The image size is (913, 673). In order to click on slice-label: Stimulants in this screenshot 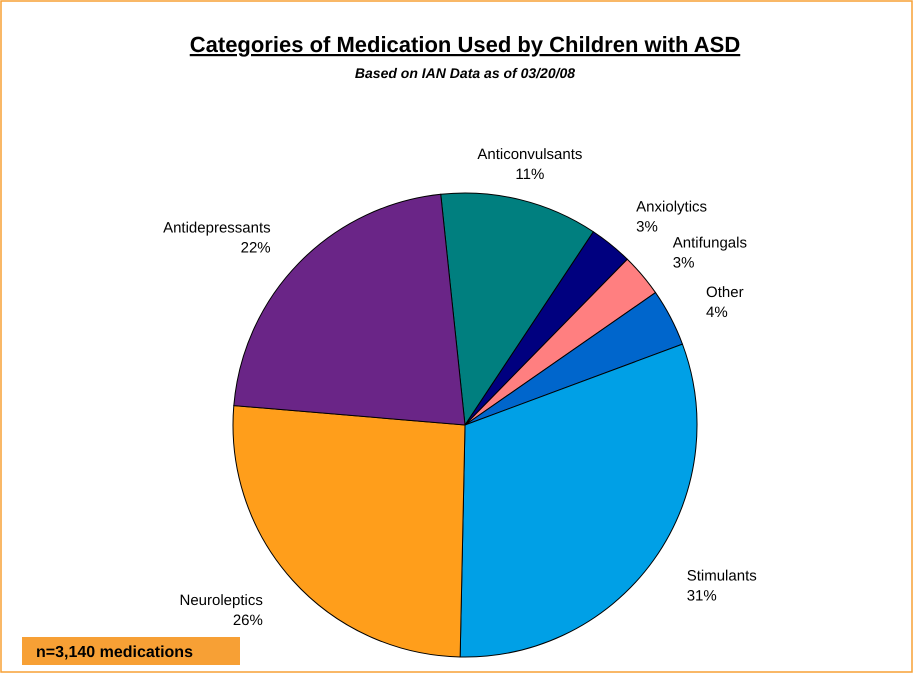, I will do `click(721, 576)`.